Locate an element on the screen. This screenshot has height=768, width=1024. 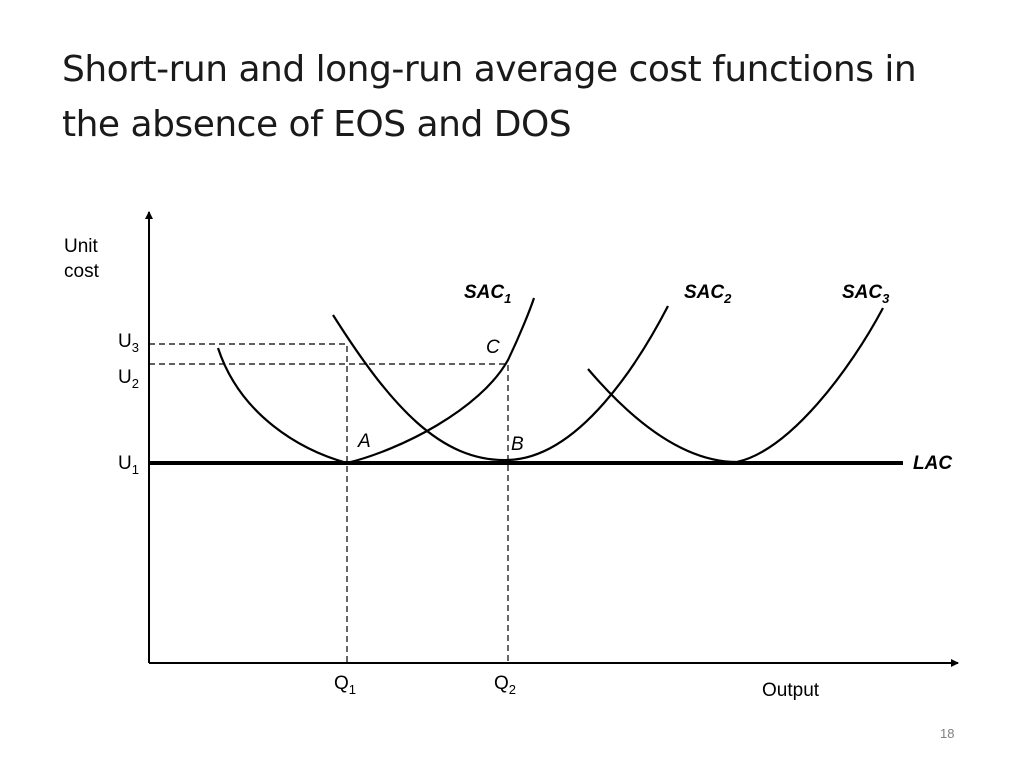
sac3-label-sub: 3 is located at coordinates (886, 298).